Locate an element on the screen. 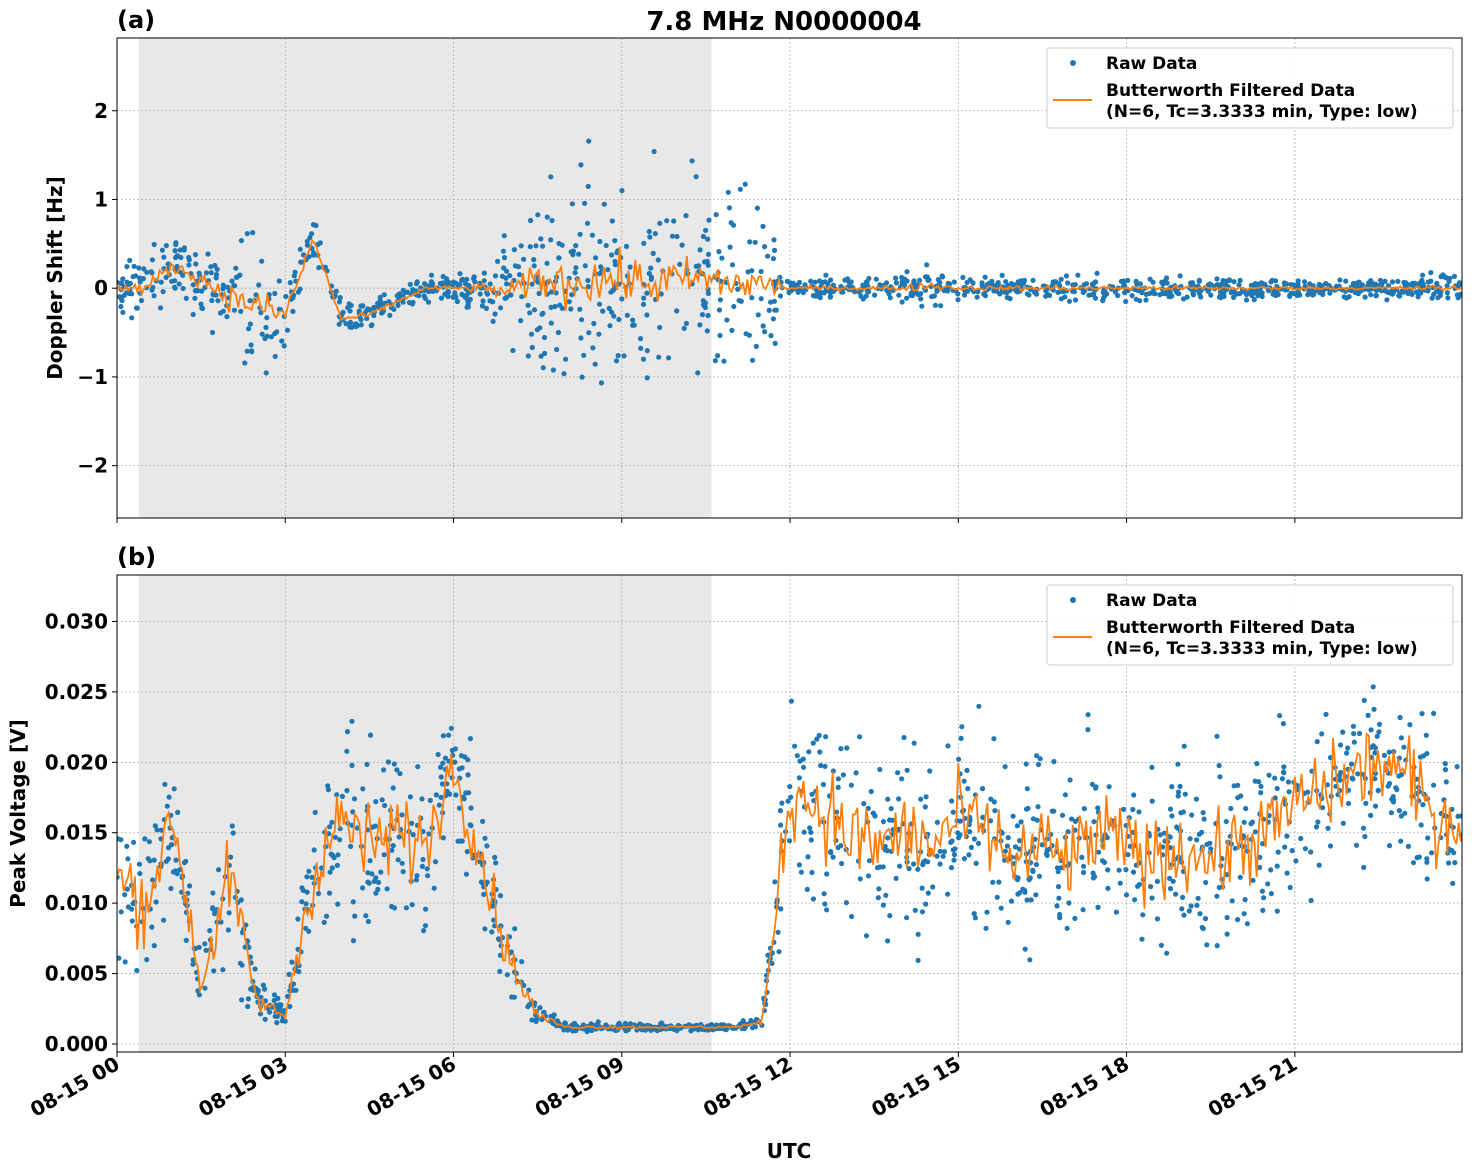 This screenshot has width=1472, height=1176. y-tick-label: 0.020 is located at coordinates (76, 762).